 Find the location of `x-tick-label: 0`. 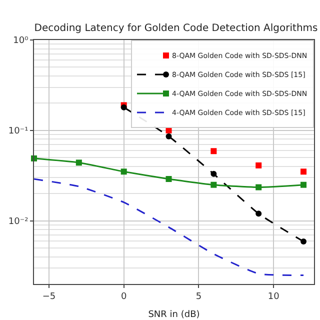

x-tick-label: 0 is located at coordinates (123, 297).